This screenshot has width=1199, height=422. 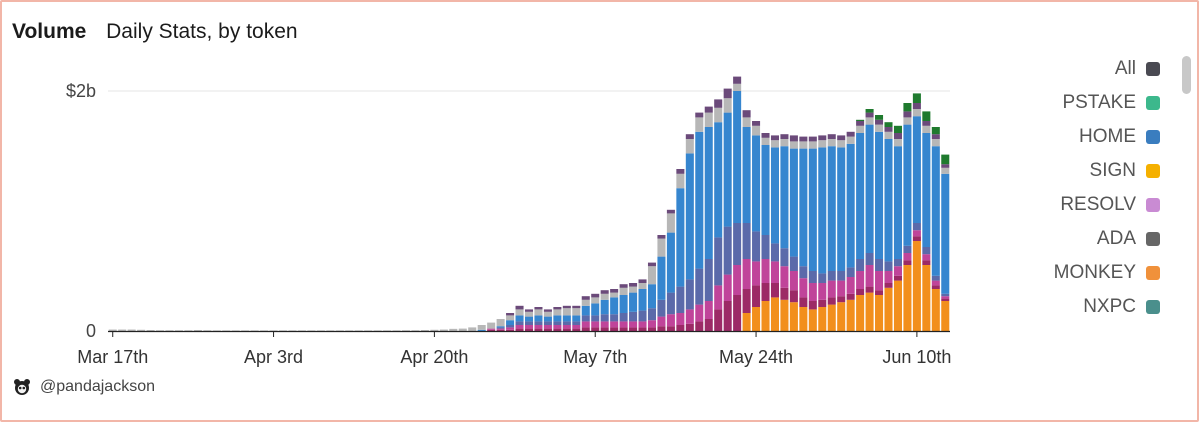 I want to click on legend-item-ada: ADA, so click(x=1128, y=239).